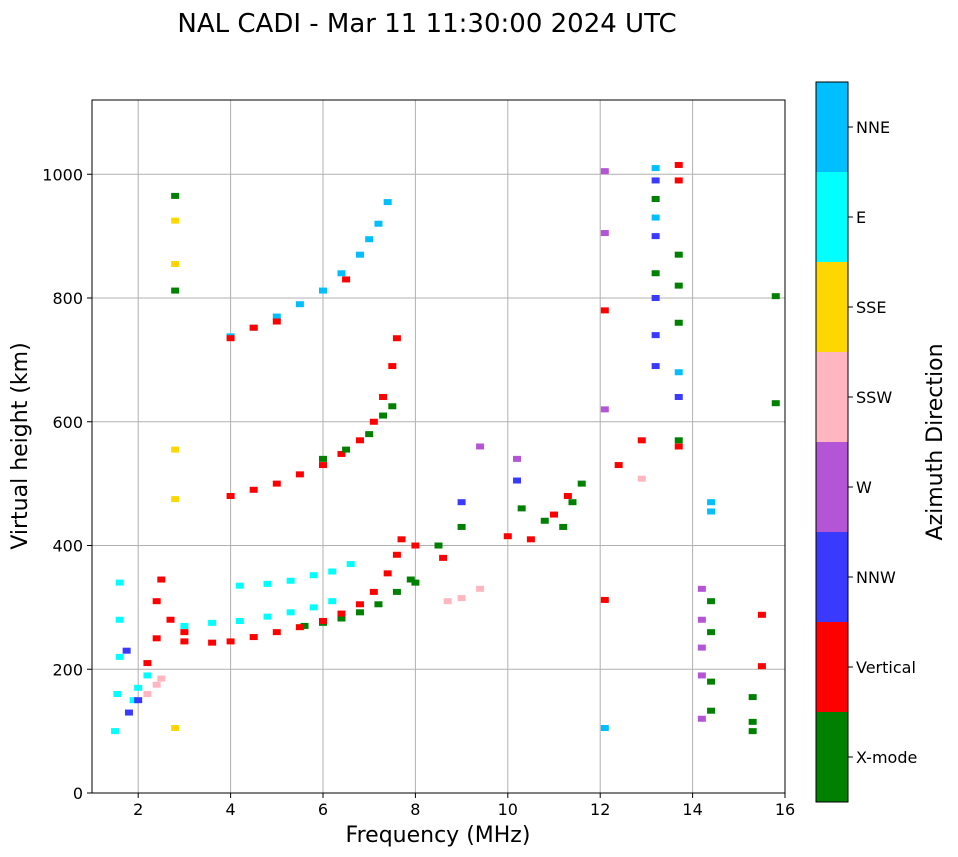 The width and height of the screenshot is (958, 857). Describe the element at coordinates (415, 809) in the screenshot. I see `x-tick-label: 8` at that location.